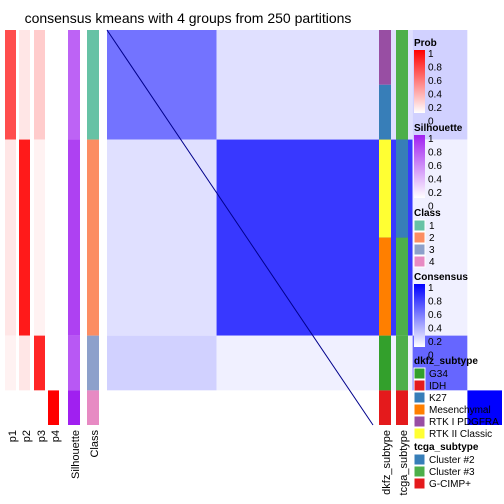 The width and height of the screenshot is (504, 504). Describe the element at coordinates (435, 193) in the screenshot. I see `silhouette-legend-tick: 0.2` at that location.